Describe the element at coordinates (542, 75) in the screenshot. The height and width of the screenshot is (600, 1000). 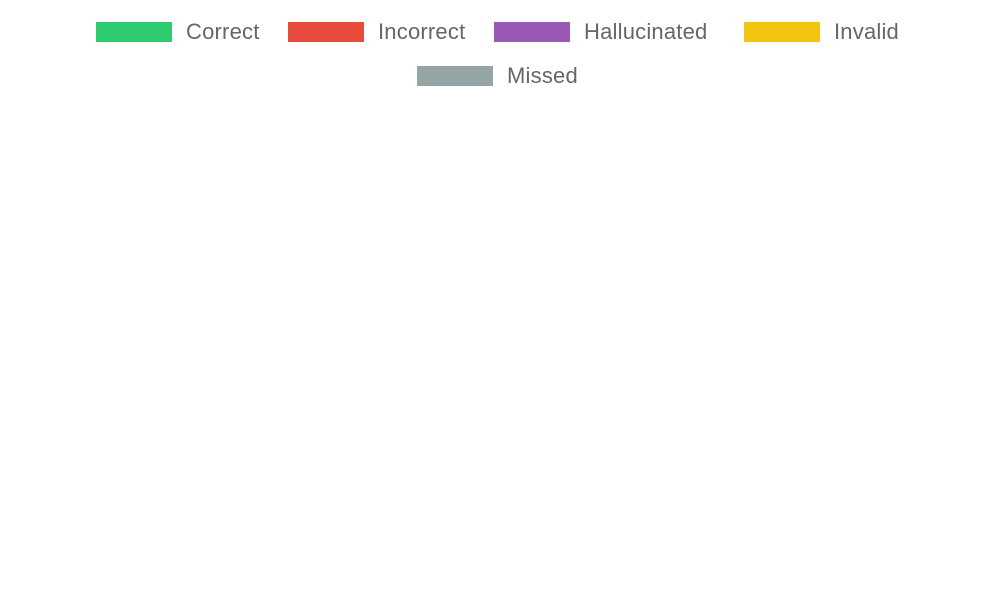
I see `legend-label-missed: Missed` at that location.